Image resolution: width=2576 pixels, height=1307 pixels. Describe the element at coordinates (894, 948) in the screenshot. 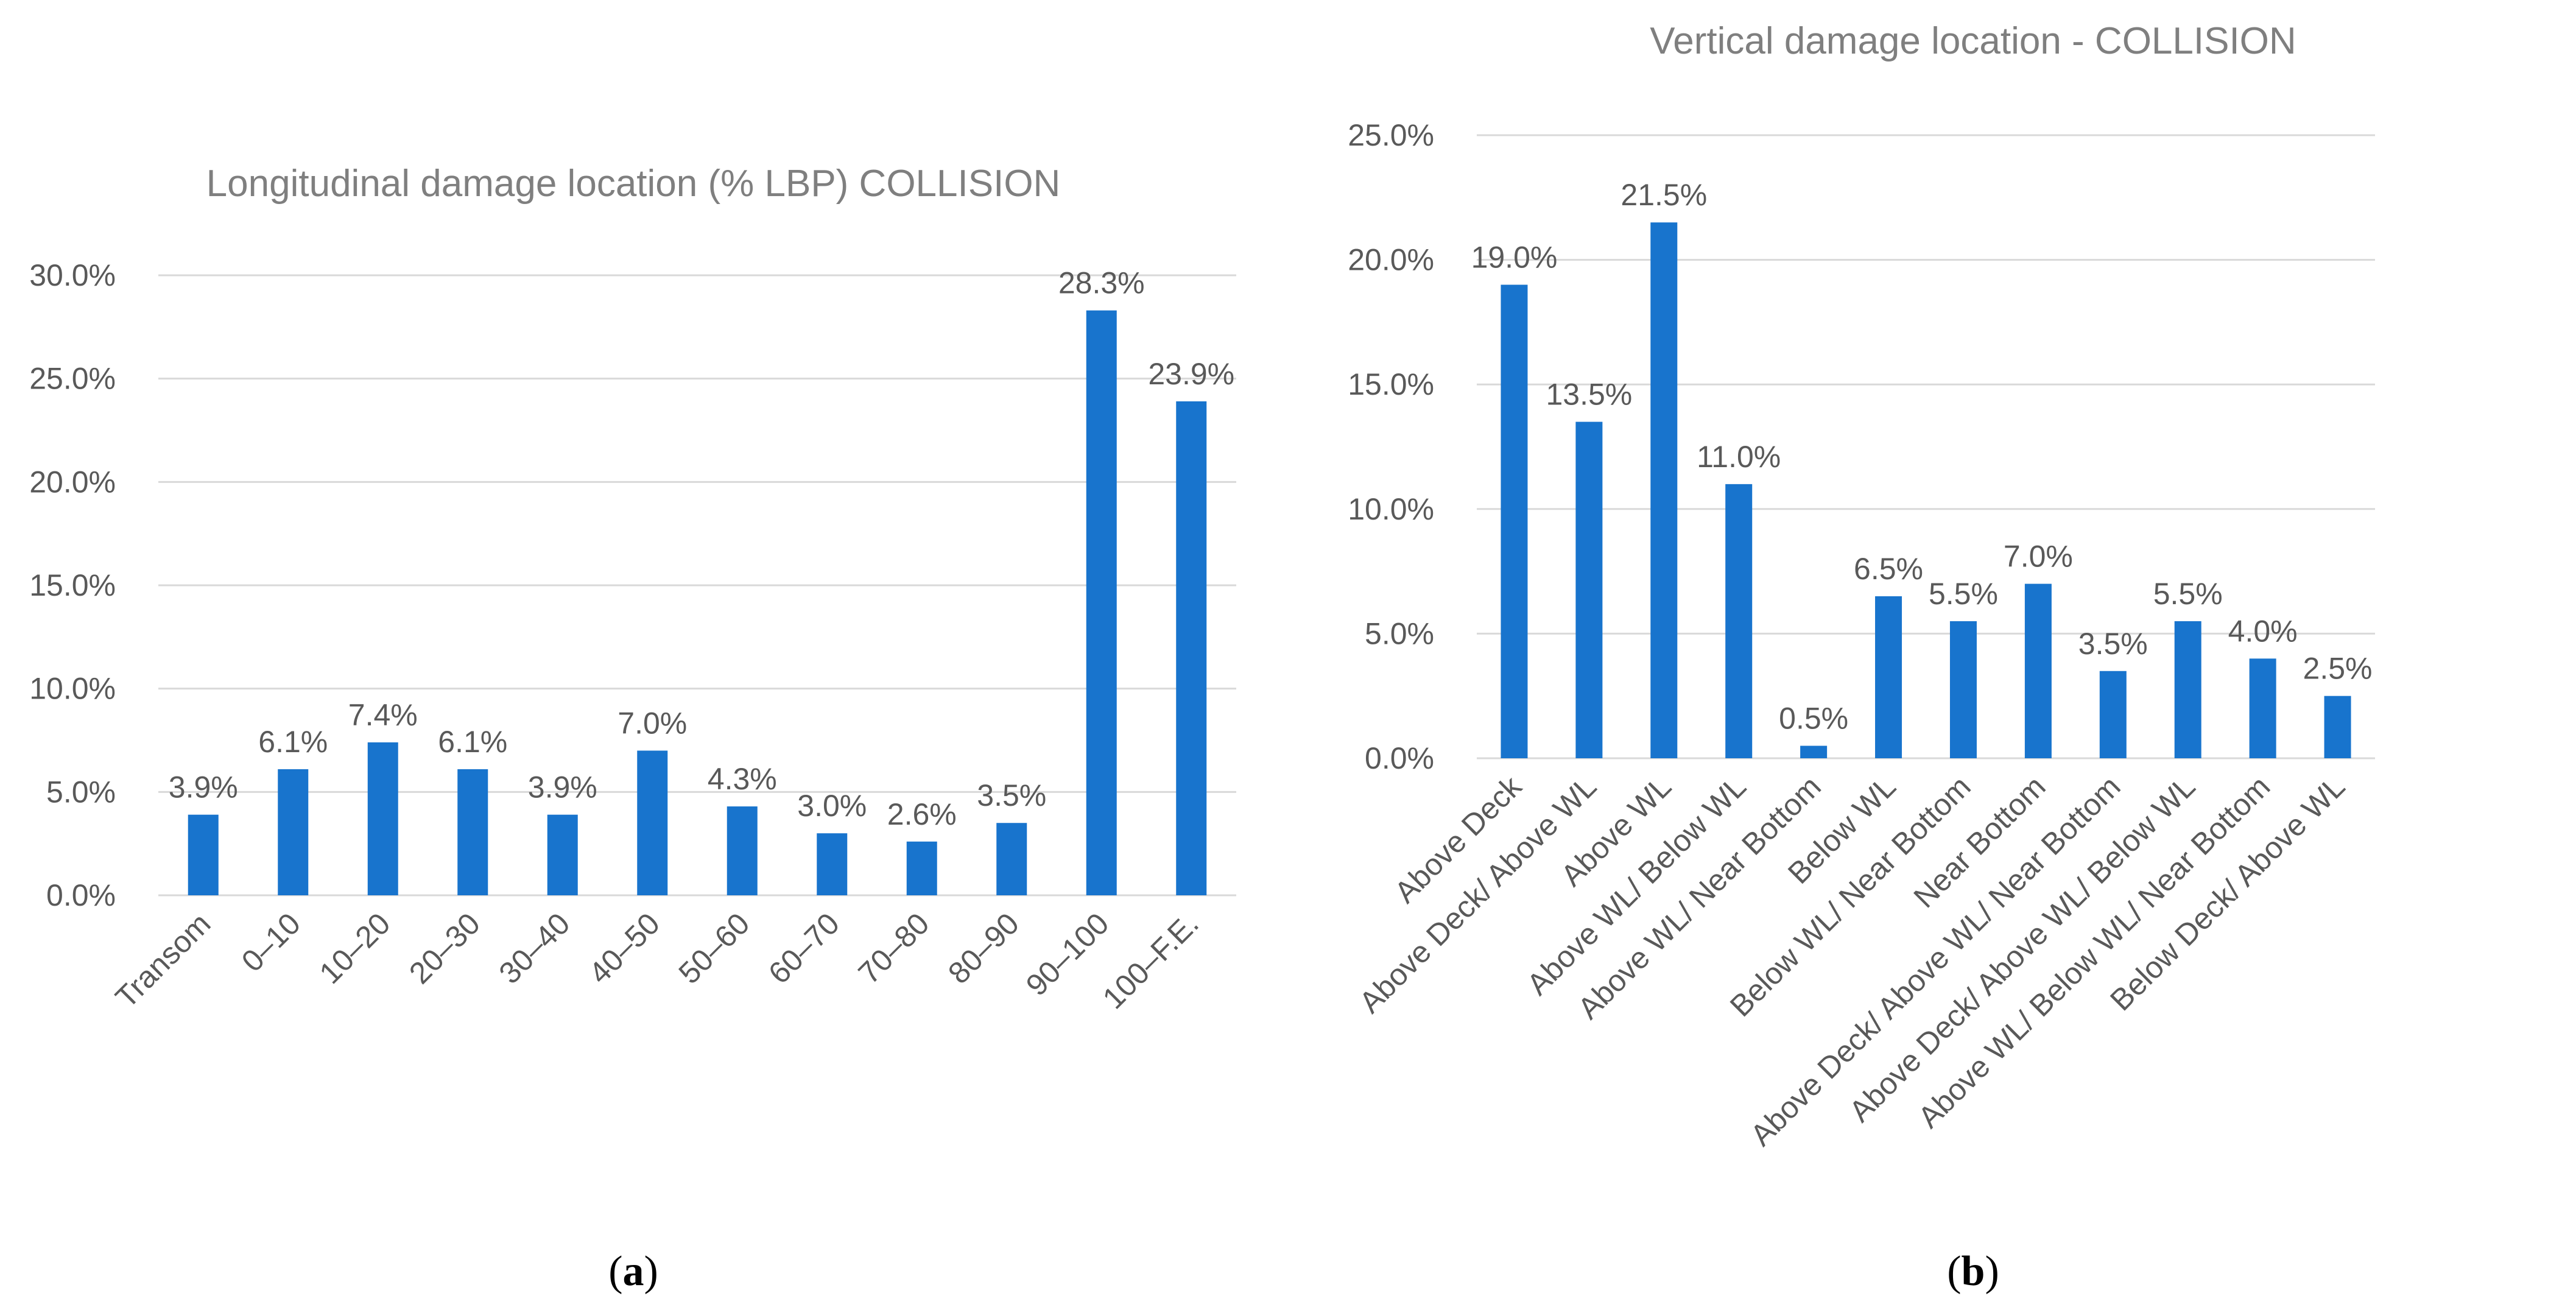

I see `x-tick-label: 70–80` at that location.